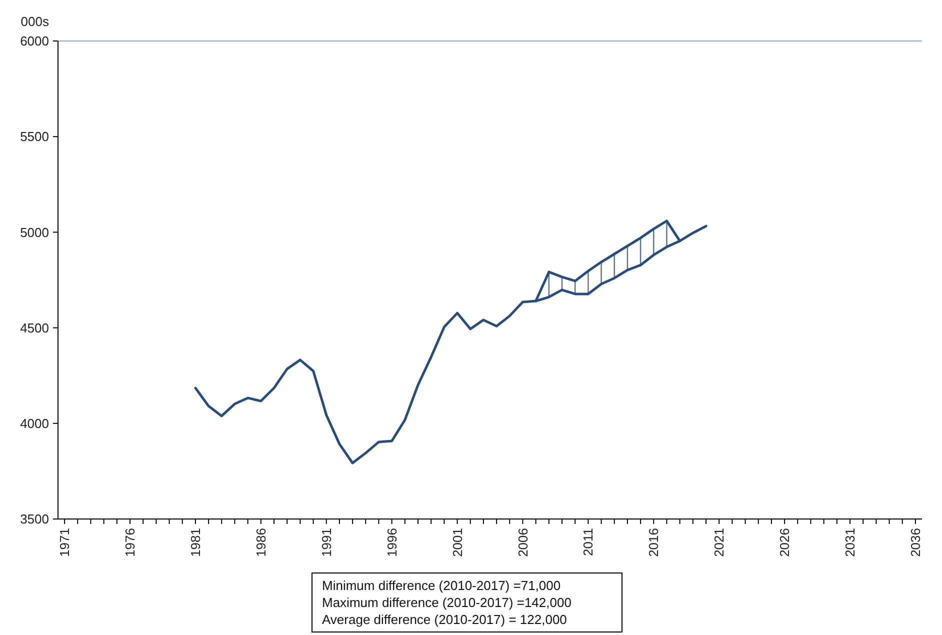 The width and height of the screenshot is (942, 635). What do you see at coordinates (588, 542) in the screenshot?
I see `x-tick-label: 2011` at bounding box center [588, 542].